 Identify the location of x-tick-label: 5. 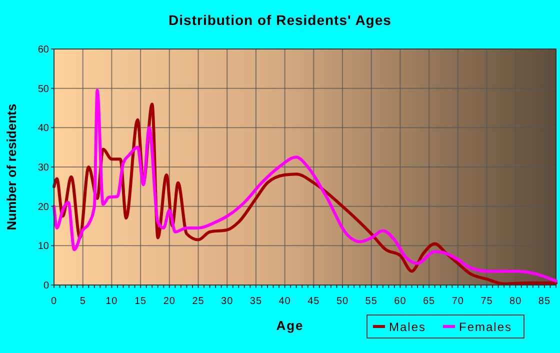
(83, 301).